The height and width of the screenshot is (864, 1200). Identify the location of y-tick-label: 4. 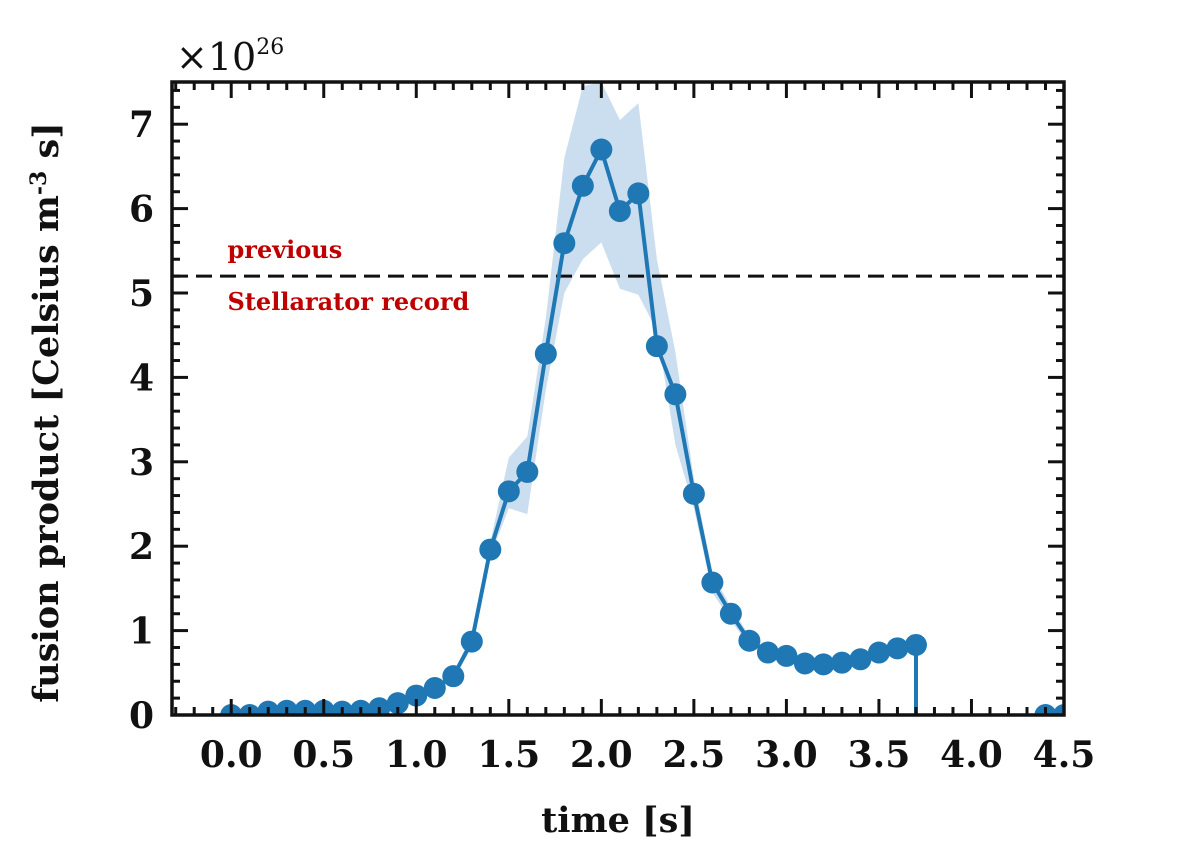
(141, 378).